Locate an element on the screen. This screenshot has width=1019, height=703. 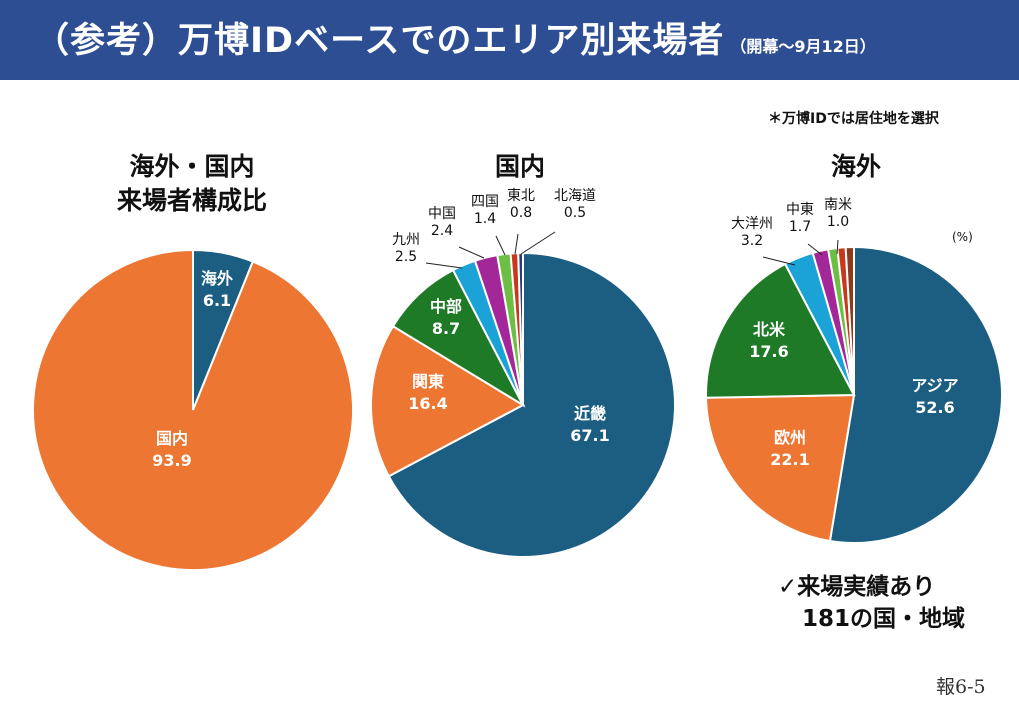
chart1-value-2: 93.9 is located at coordinates (171, 460).